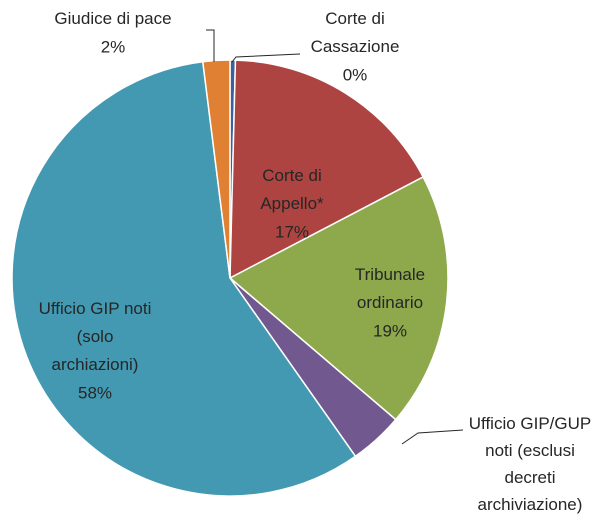 This screenshot has width=613, height=521. I want to click on label-line: Giudice di pace, so click(112, 18).